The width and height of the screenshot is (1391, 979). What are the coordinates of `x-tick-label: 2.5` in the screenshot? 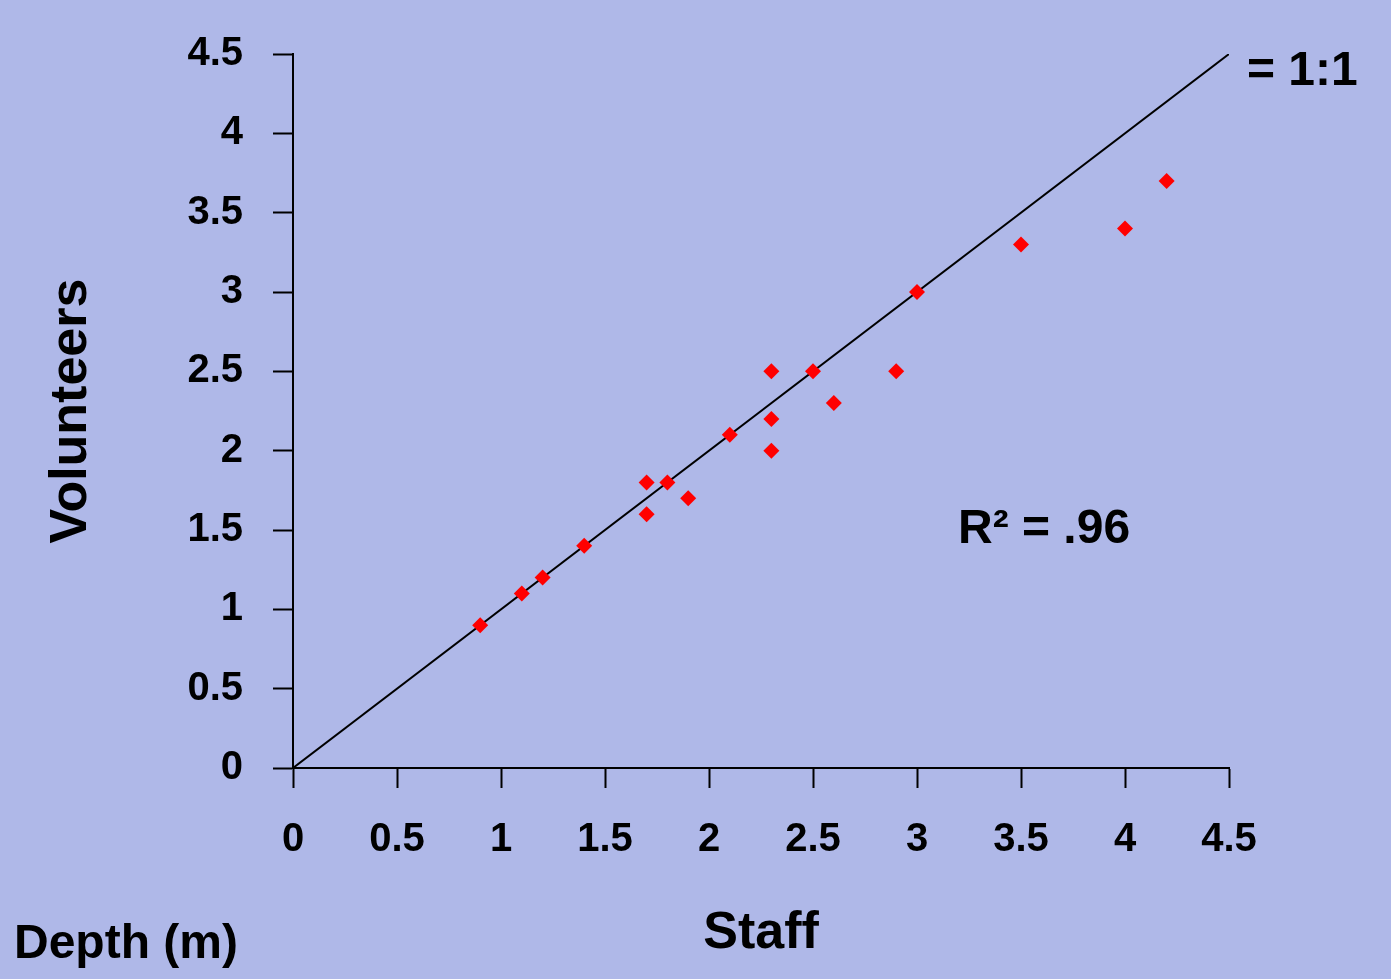 It's located at (813, 837).